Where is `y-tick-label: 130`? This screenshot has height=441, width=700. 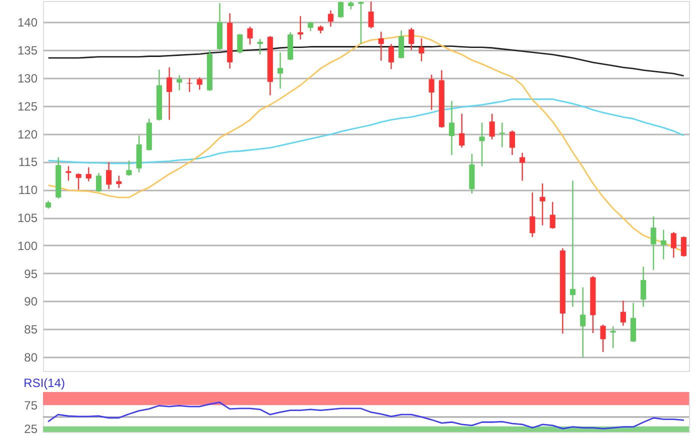
y-tick-label: 130 is located at coordinates (27, 79).